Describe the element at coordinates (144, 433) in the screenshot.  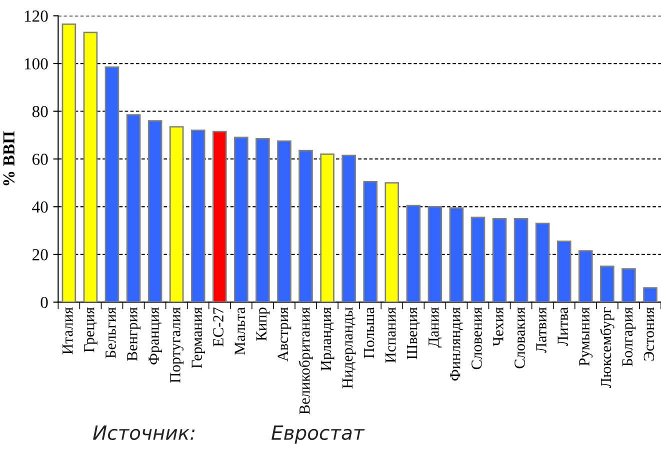
I see `text: Источник:` at that location.